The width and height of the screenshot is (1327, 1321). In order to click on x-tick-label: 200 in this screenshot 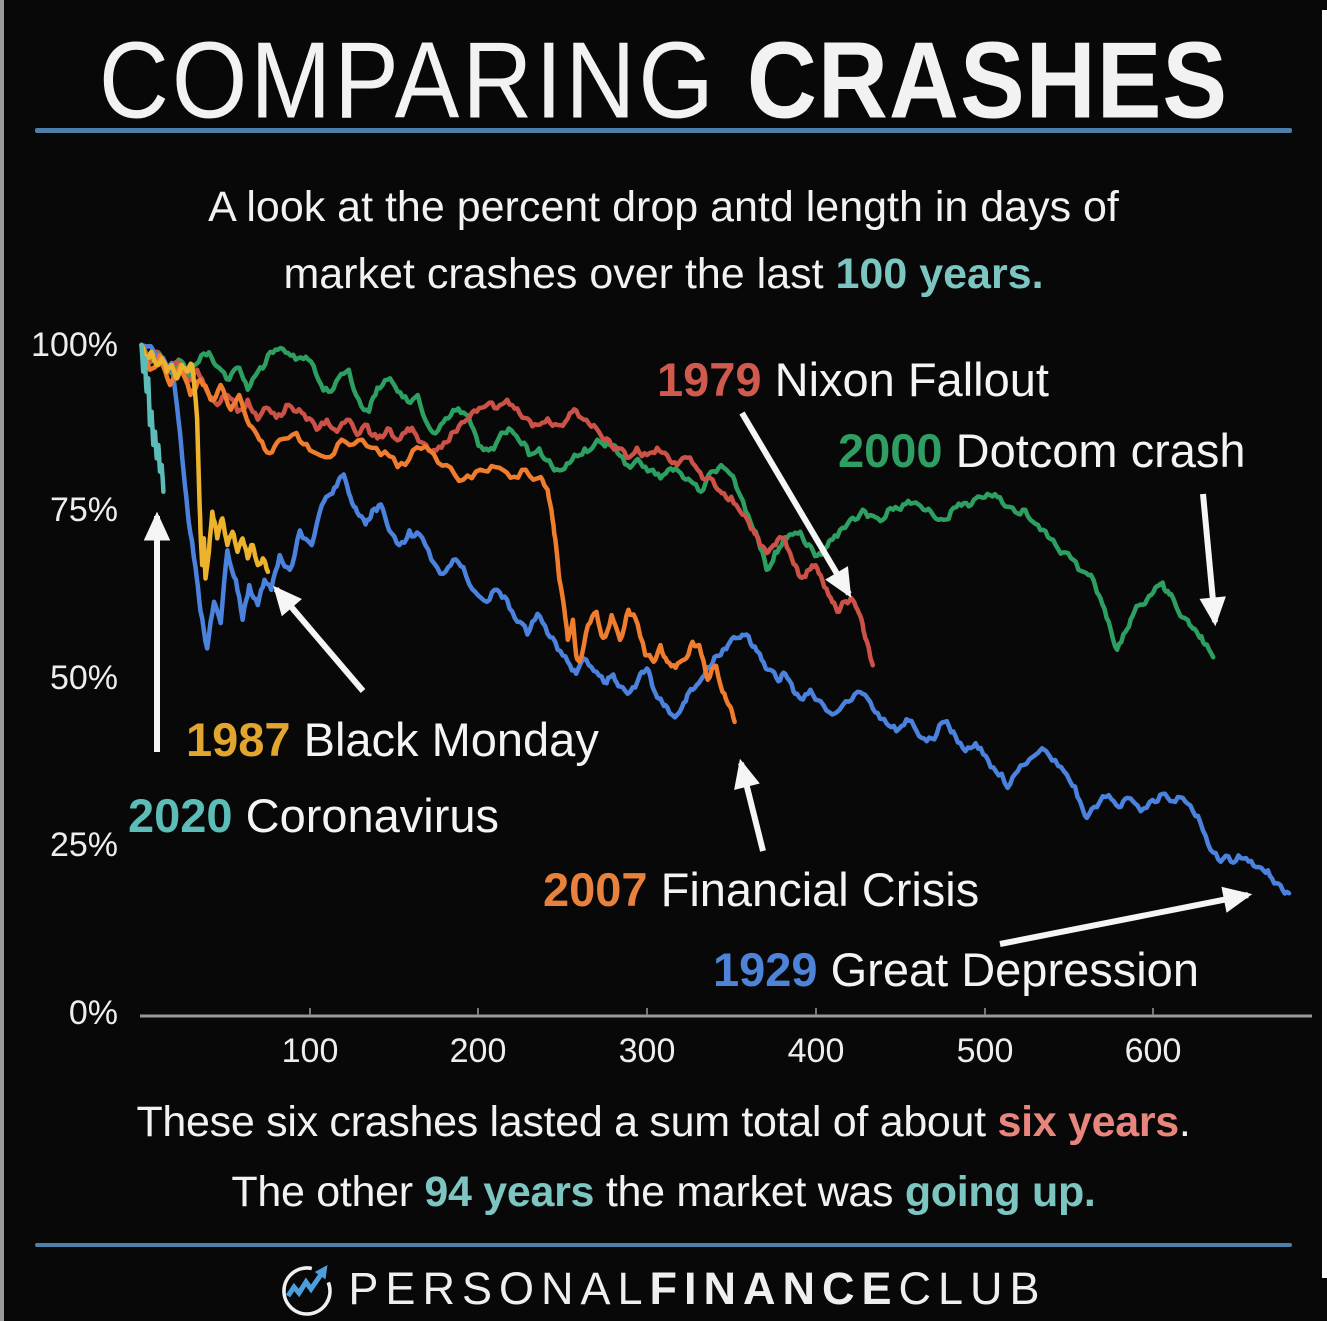, I will do `click(478, 1051)`.